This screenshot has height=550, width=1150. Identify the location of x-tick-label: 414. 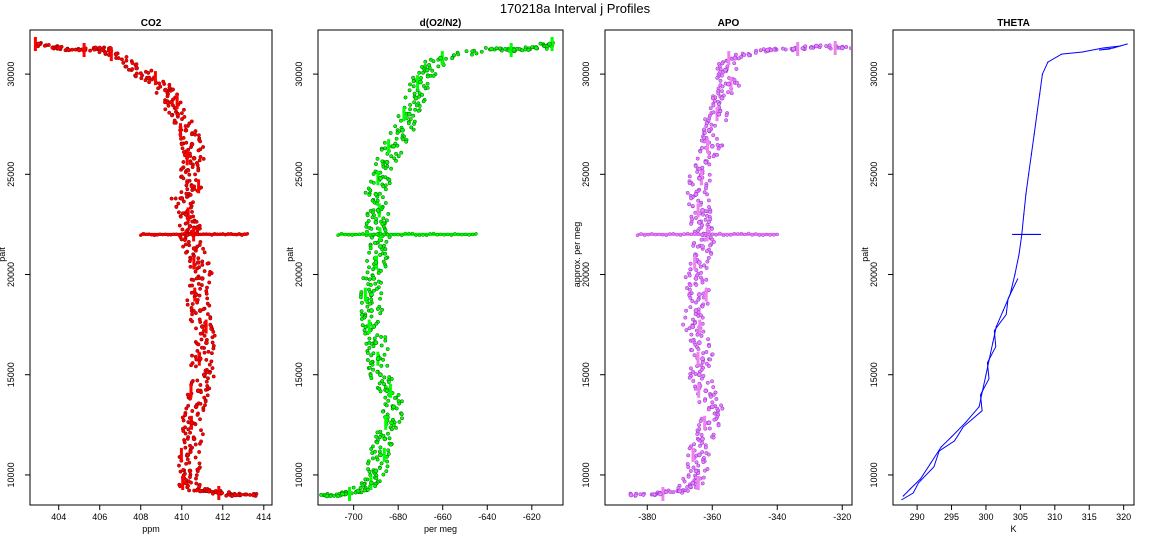
(263, 517).